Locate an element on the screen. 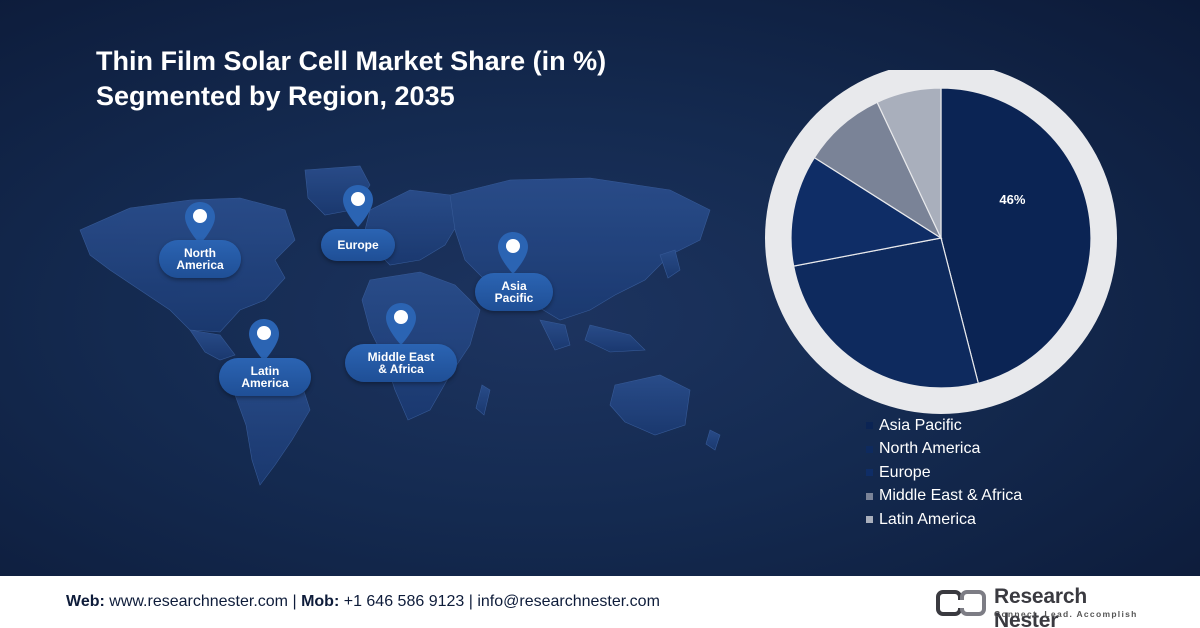 This screenshot has height=628, width=1200. title-line-1: Thin Film Solar Cell Market Share (in %) is located at coordinates (351, 61).